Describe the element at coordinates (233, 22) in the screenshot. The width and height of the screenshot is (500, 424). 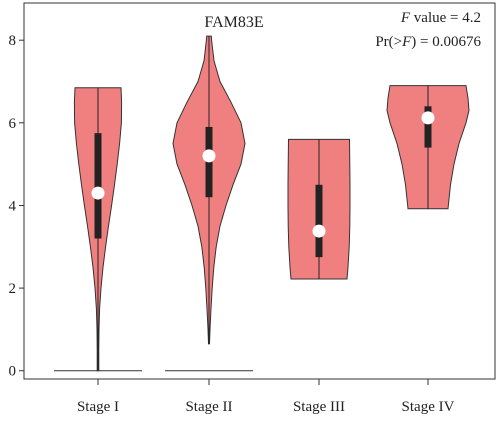
I see `chart-title: FAM83E` at that location.